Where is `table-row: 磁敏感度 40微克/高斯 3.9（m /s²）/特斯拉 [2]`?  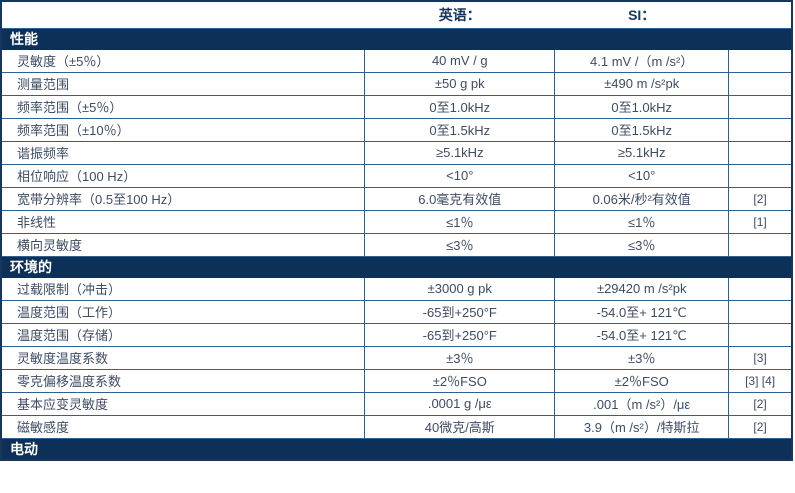 table-row: 磁敏感度 40微克/高斯 3.9（m /s²）/特斯拉 [2] is located at coordinates (396, 426).